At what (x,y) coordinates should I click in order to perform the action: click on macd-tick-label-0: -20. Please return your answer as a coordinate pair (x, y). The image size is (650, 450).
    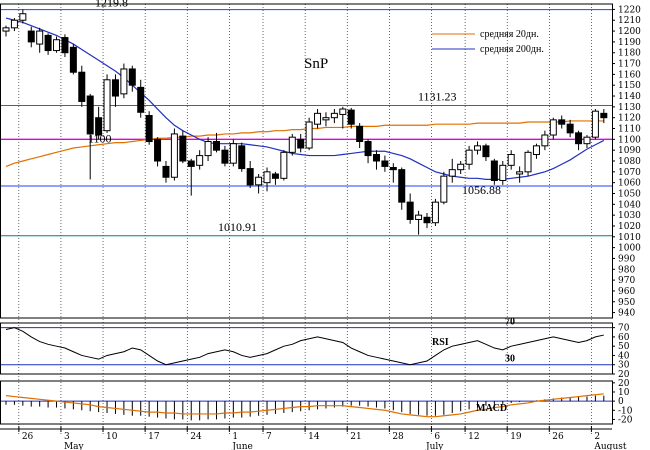
    Looking at the image, I should click on (625, 420).